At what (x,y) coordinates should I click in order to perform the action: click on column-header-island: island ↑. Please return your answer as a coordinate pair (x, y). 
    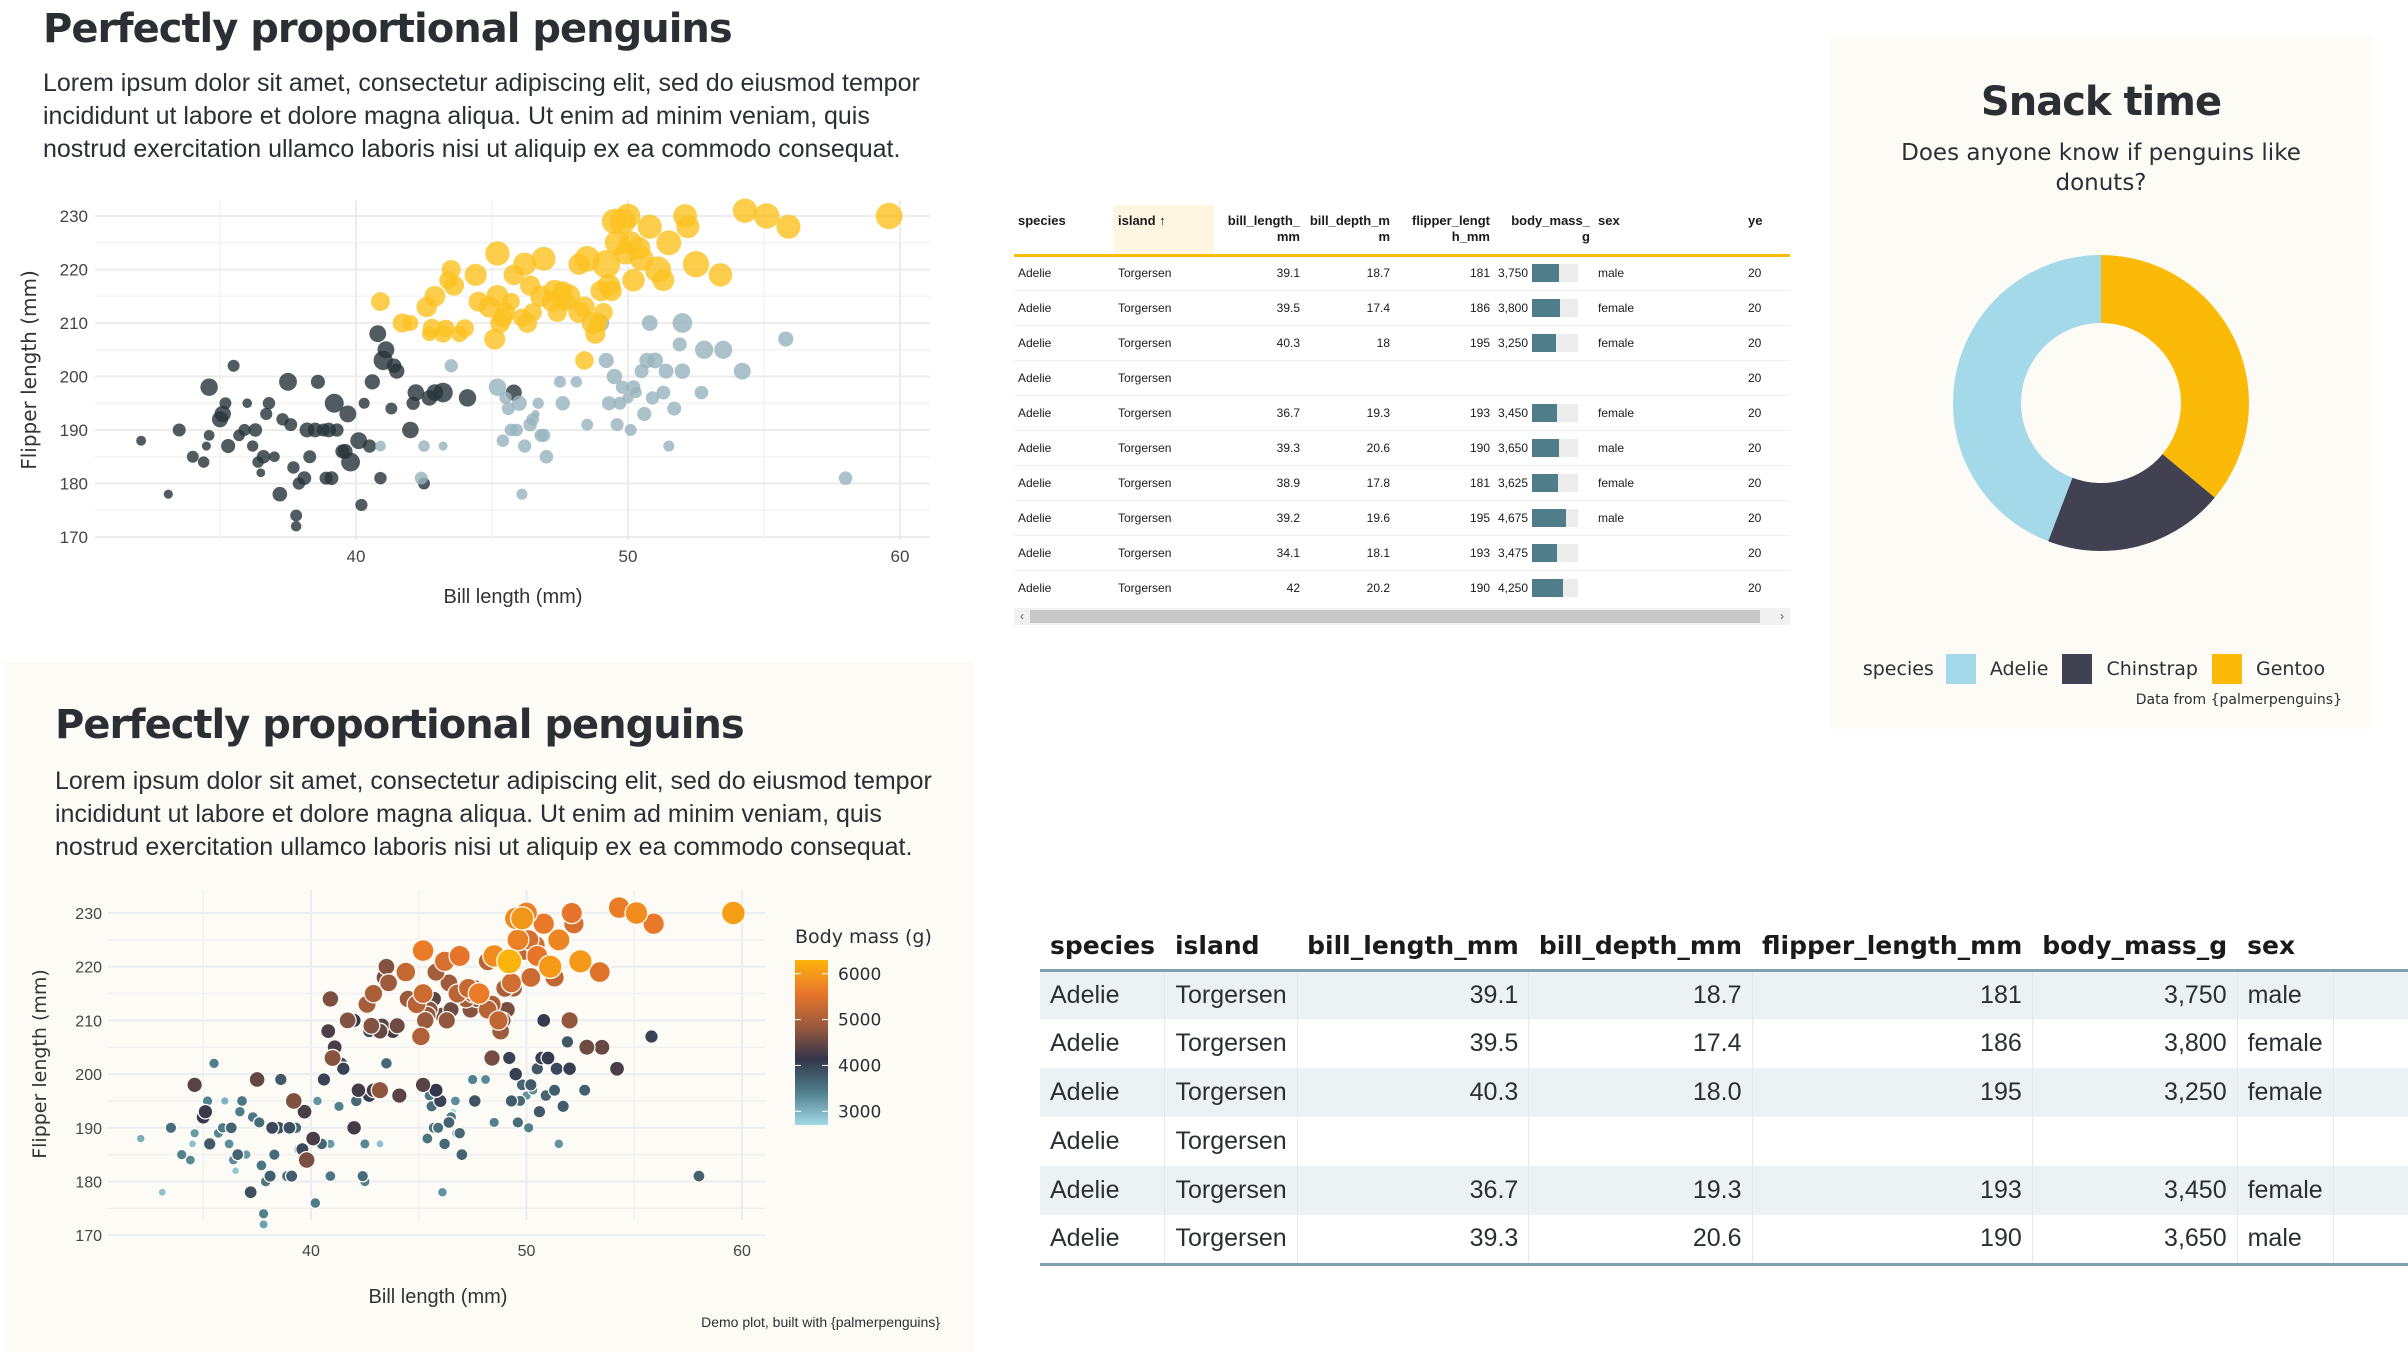
    Looking at the image, I should click on (1164, 231).